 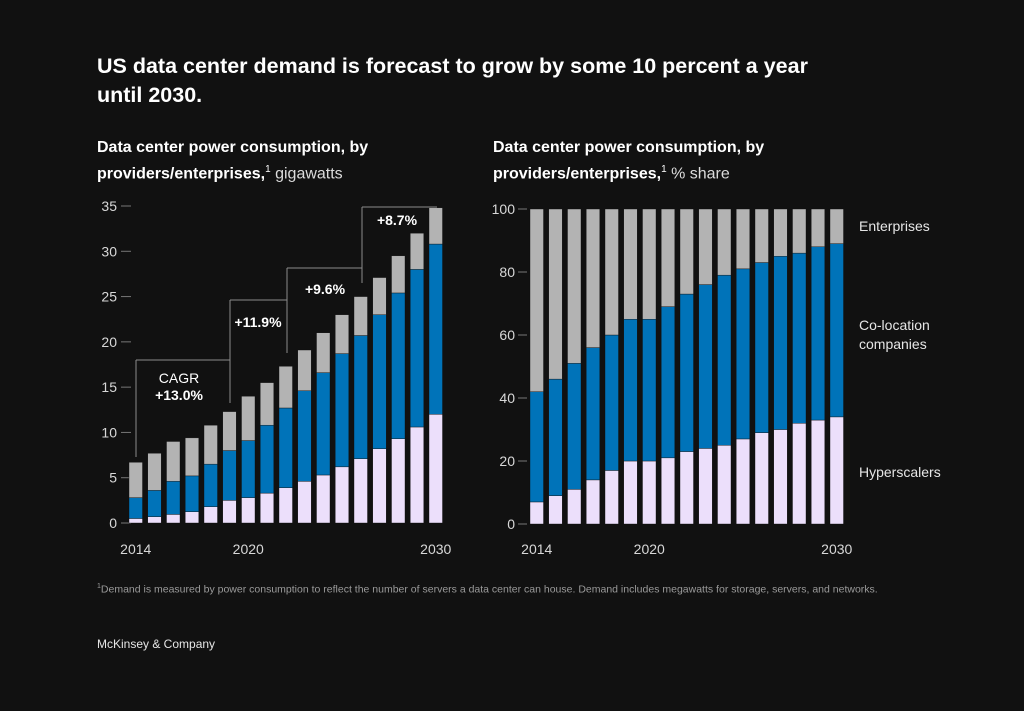 What do you see at coordinates (267, 404) in the screenshot?
I see `bar-segment-enterprises-2021` at bounding box center [267, 404].